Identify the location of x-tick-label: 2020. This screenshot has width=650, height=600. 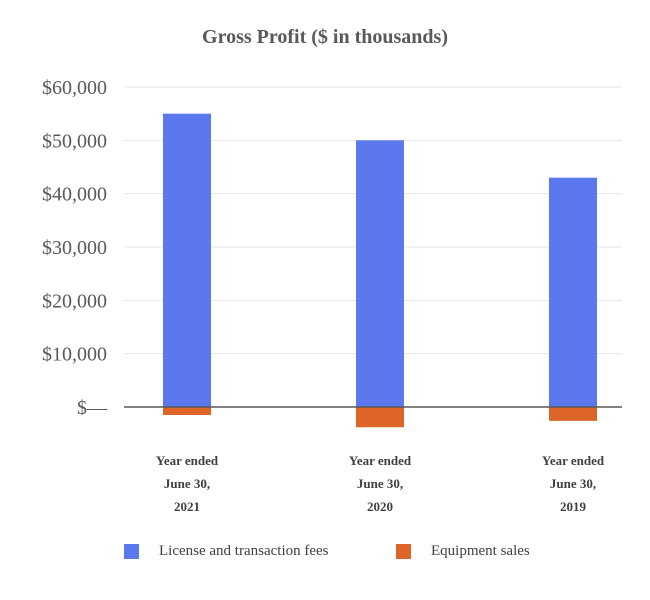
(380, 506).